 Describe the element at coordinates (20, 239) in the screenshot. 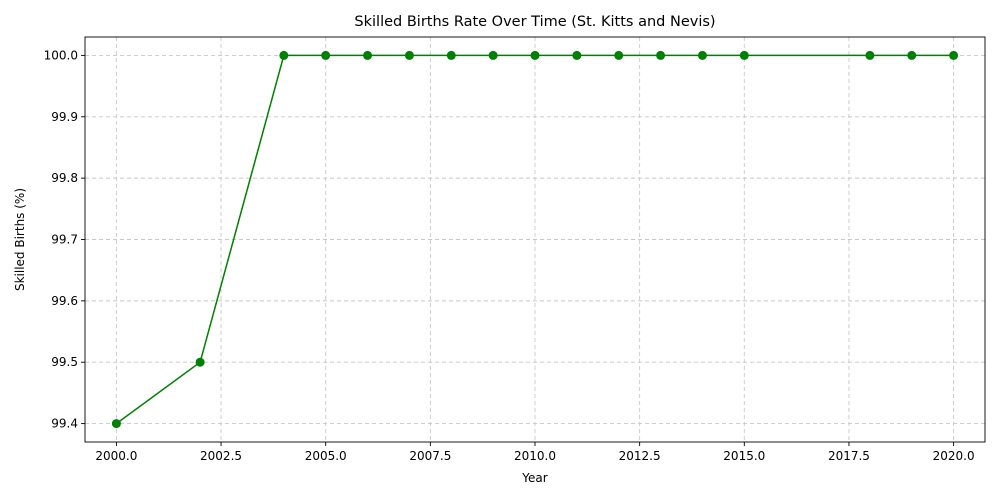

I see `y-axis-label: Skilled Births (%)` at that location.